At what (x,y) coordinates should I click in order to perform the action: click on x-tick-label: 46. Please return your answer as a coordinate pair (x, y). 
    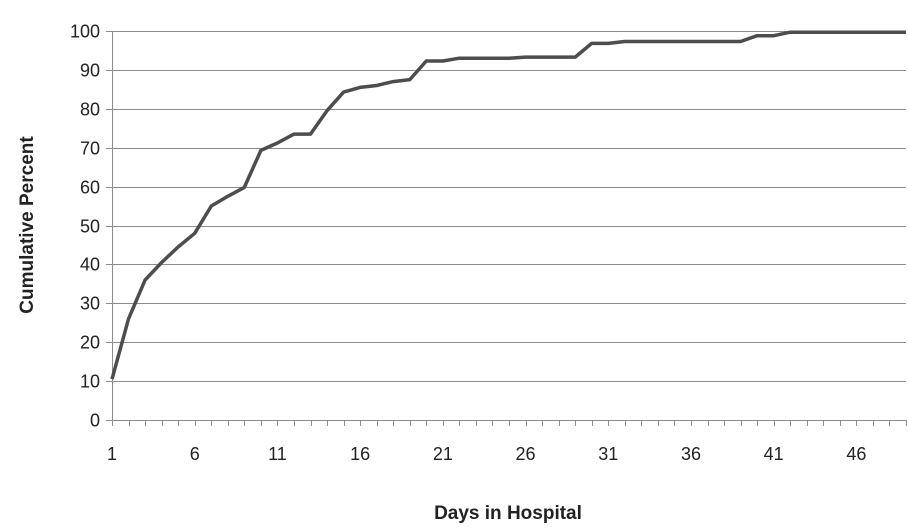
    Looking at the image, I should click on (856, 454).